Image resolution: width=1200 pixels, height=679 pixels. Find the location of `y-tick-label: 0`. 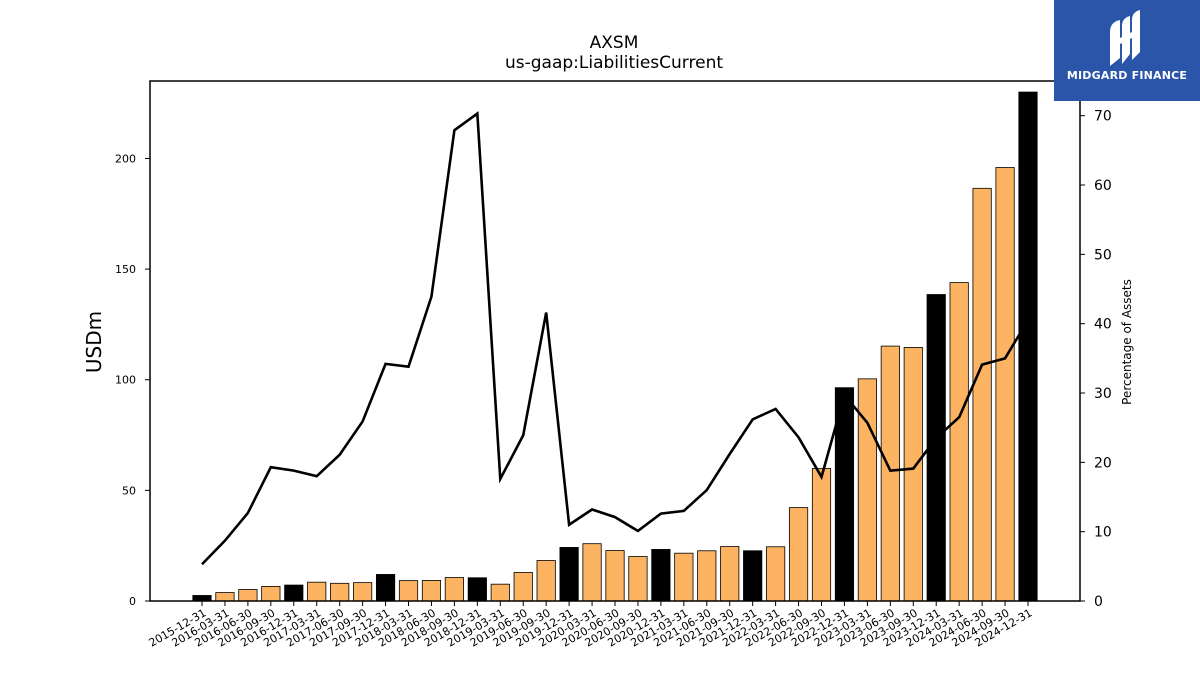

y-tick-label: 0 is located at coordinates (132, 601).